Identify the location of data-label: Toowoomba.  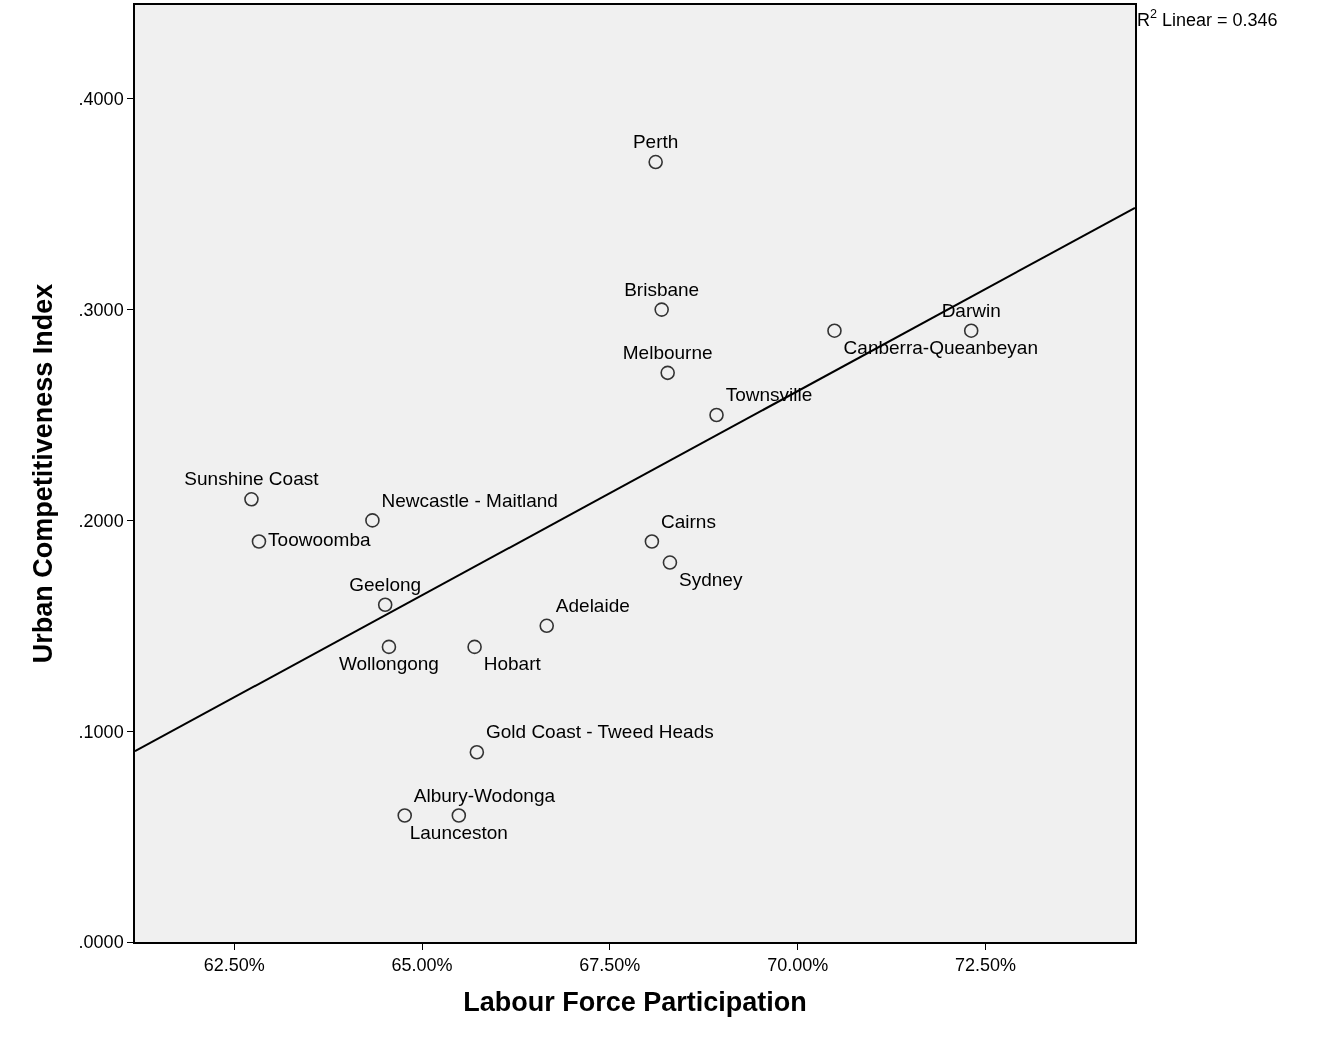
(319, 540).